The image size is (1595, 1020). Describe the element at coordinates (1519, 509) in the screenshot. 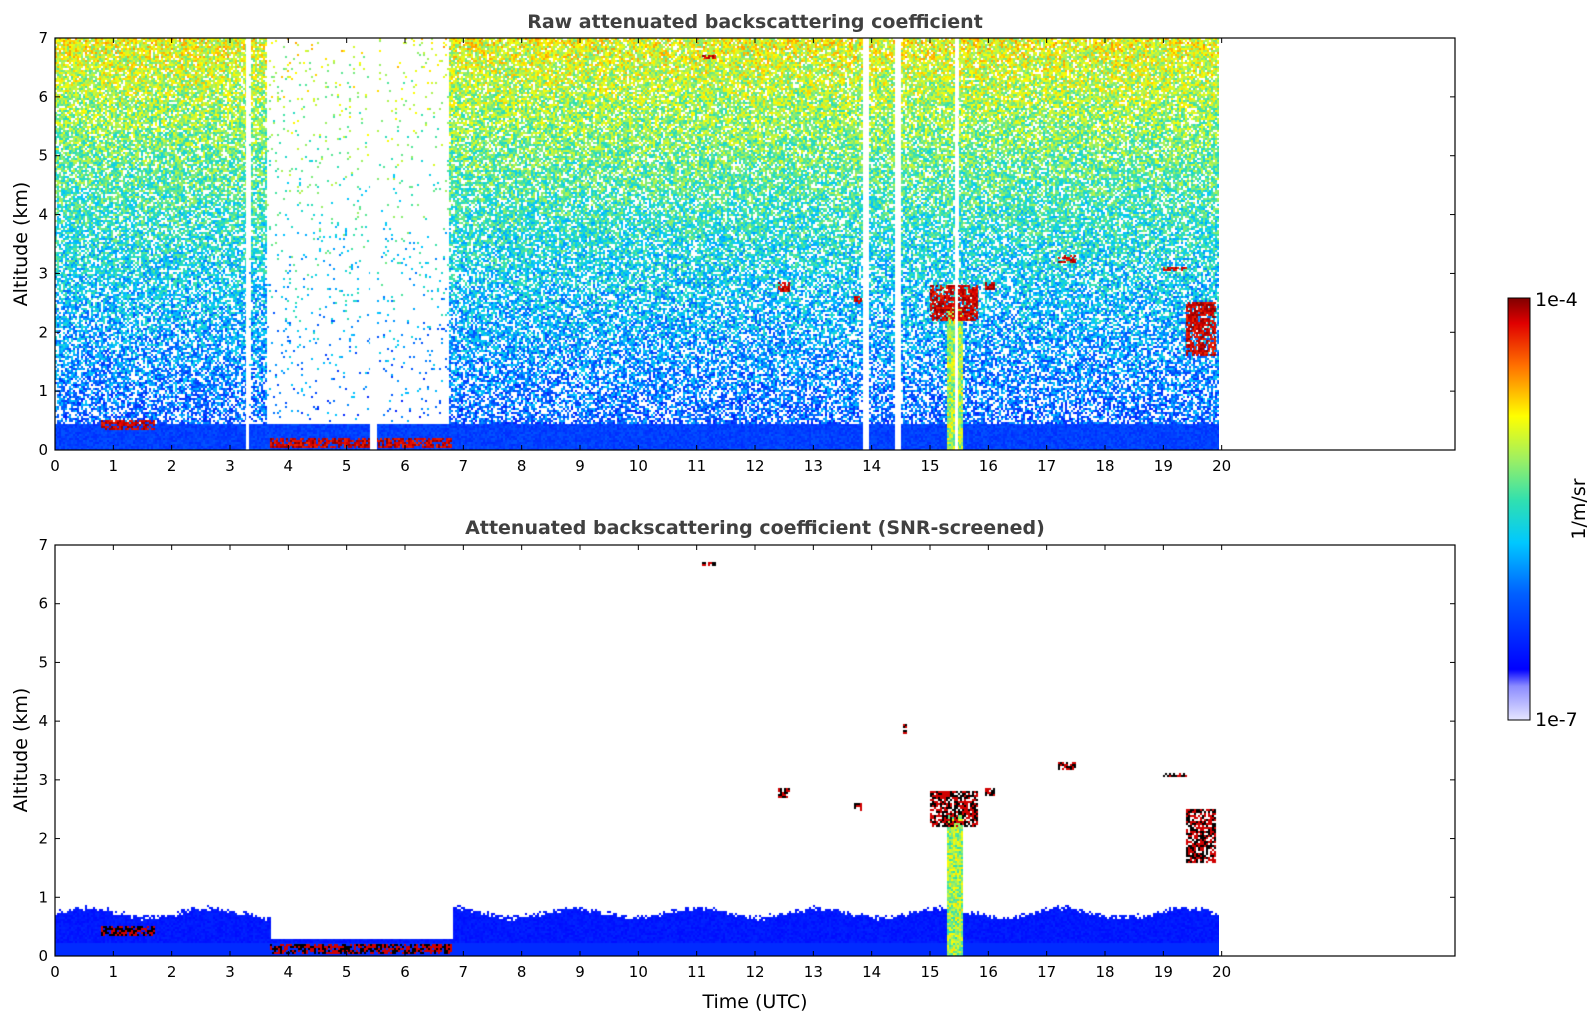

I see `colorbar-gradient` at that location.